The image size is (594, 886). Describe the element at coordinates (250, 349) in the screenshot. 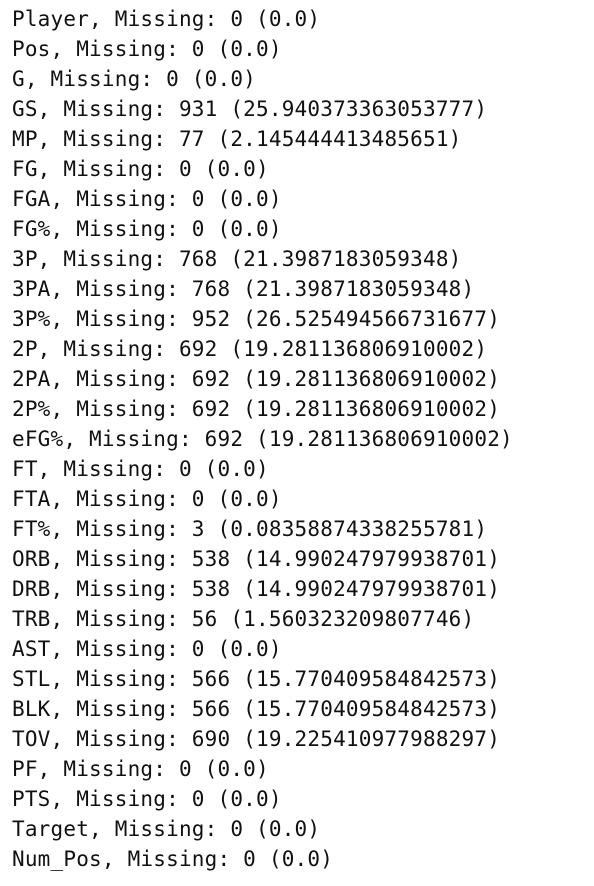

I see `output-line-2p: 2P, Missing: 692 (19.281136806910002)` at that location.